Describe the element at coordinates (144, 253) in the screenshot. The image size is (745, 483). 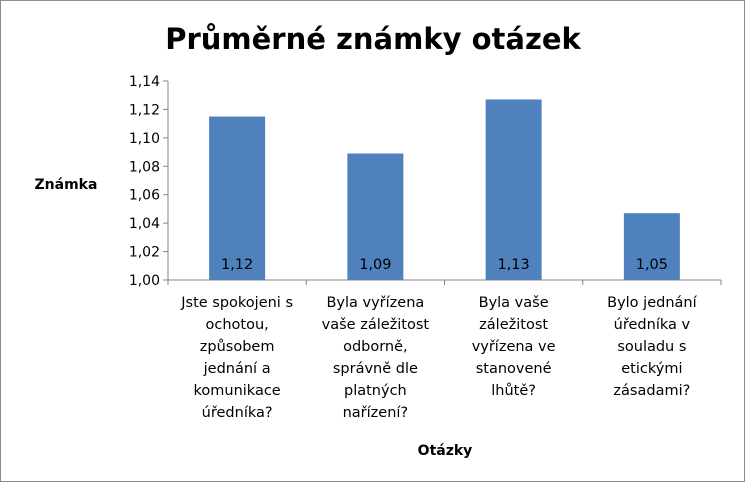
I see `y-tick-label: 1,02` at that location.